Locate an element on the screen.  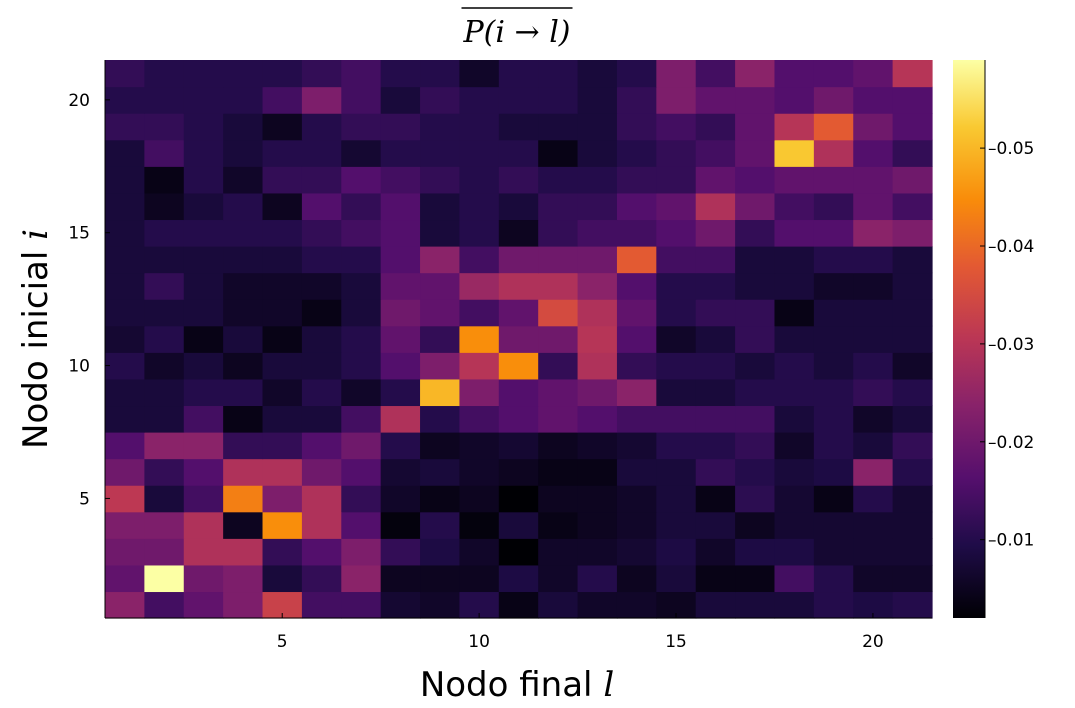
x-tick-label: 10 is located at coordinates (479, 642).